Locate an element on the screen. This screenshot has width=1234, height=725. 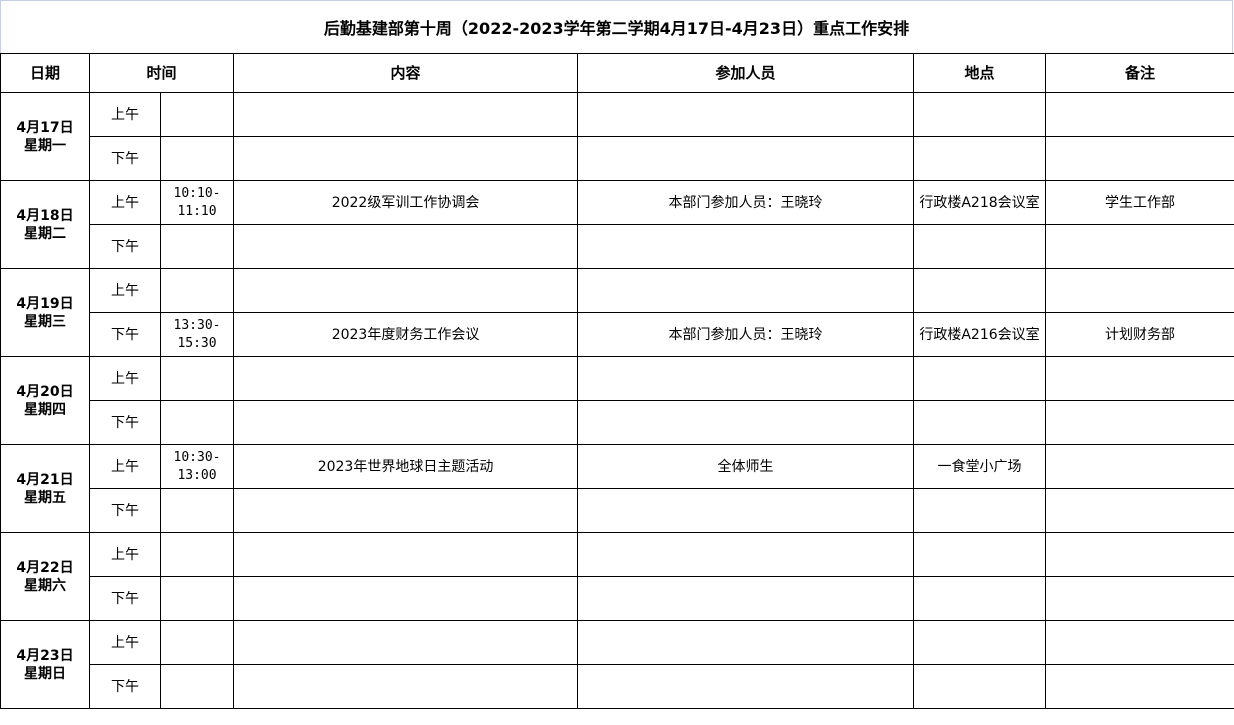
time-cell: 10:10-11:10 is located at coordinates (197, 202).